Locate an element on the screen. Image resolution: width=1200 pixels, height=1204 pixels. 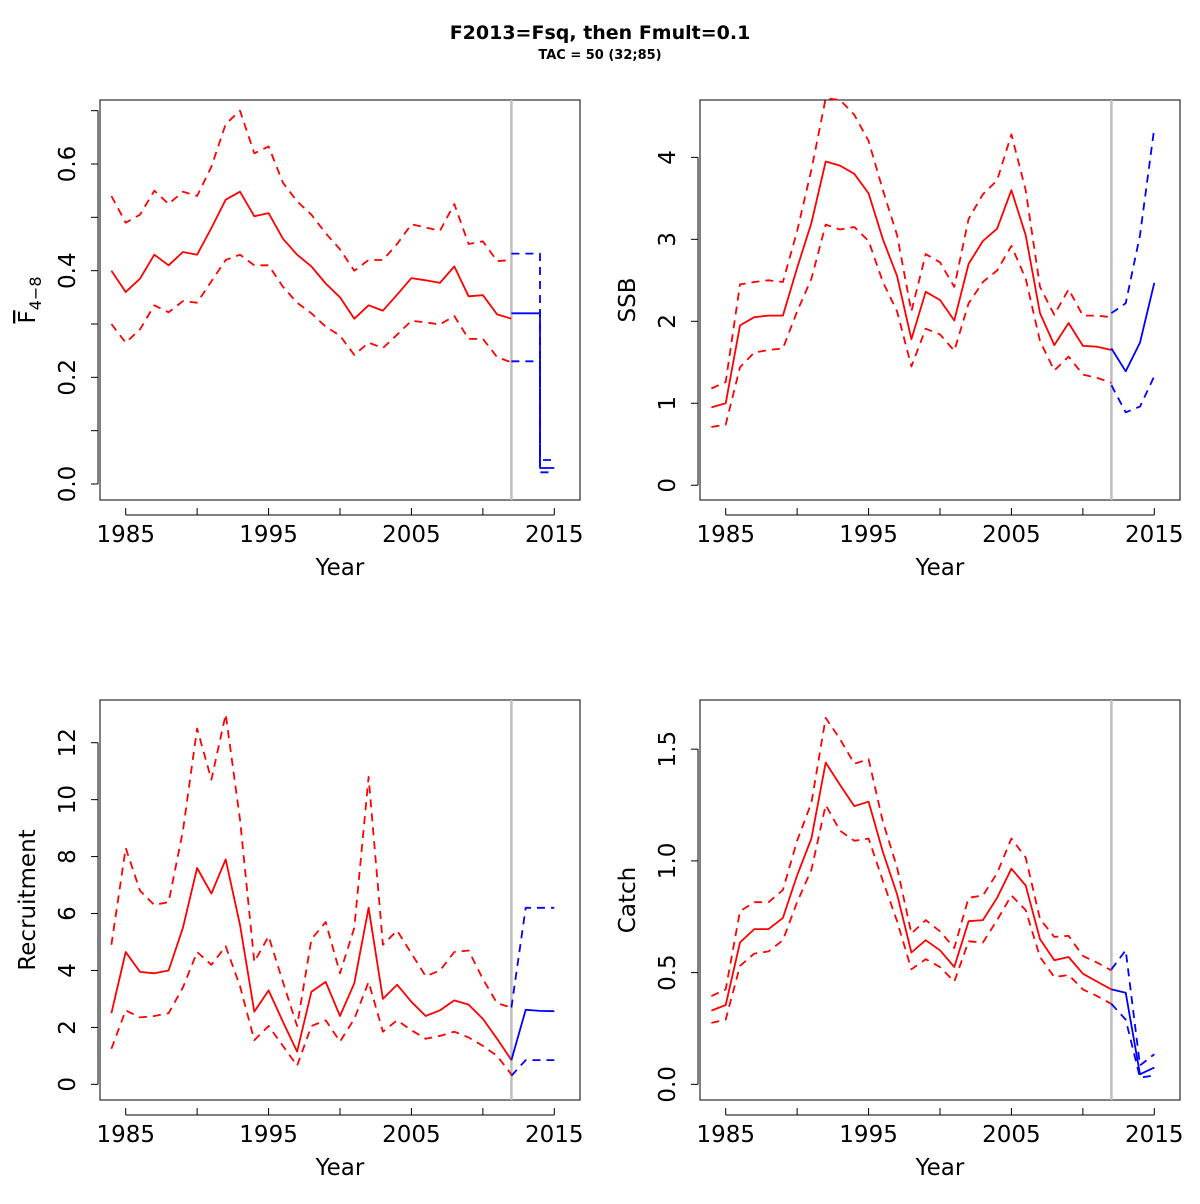
y-tick-label: 3 is located at coordinates (668, 239).